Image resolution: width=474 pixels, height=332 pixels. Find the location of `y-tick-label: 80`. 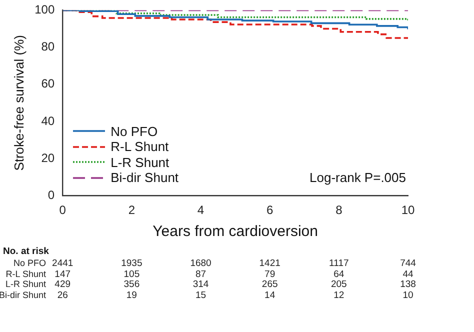

y-tick-label: 80 is located at coordinates (48, 47).